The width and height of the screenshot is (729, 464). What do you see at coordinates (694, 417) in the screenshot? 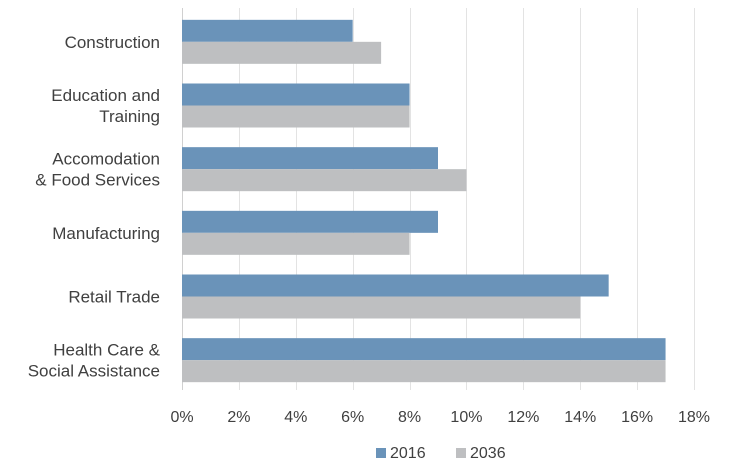
I see `x-tick-label: 18%` at bounding box center [694, 417].